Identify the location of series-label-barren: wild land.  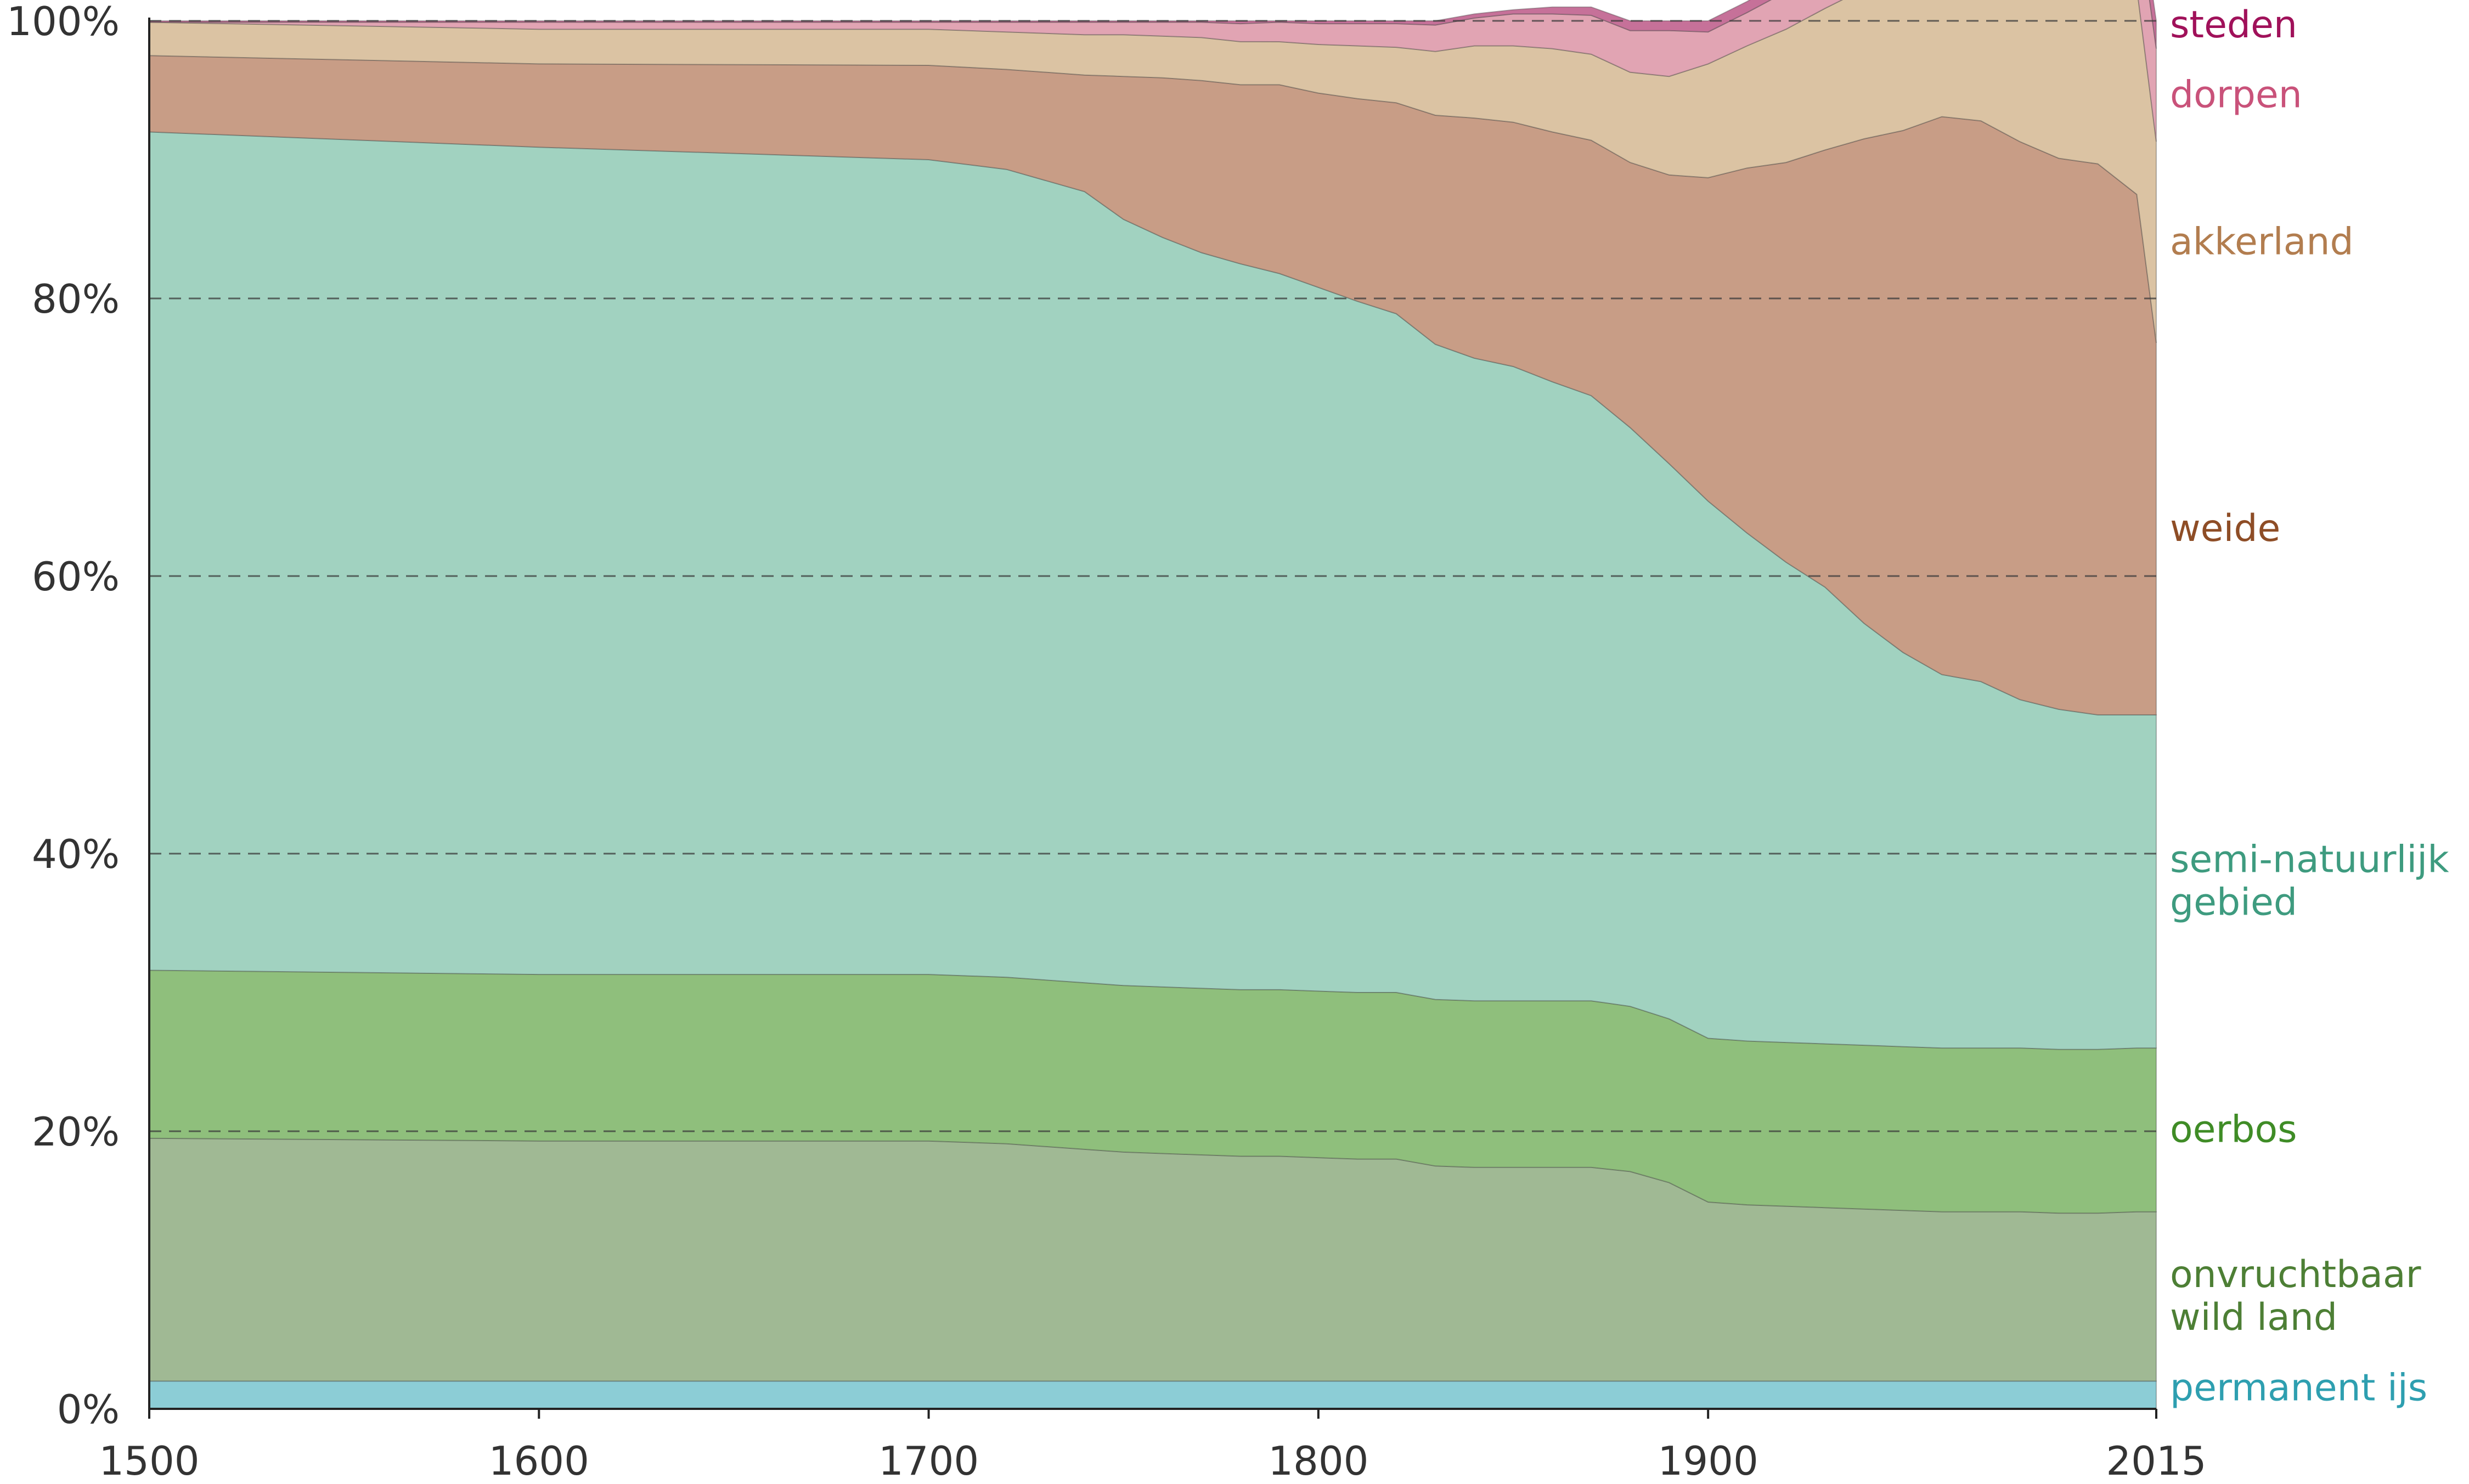
(2253, 1317).